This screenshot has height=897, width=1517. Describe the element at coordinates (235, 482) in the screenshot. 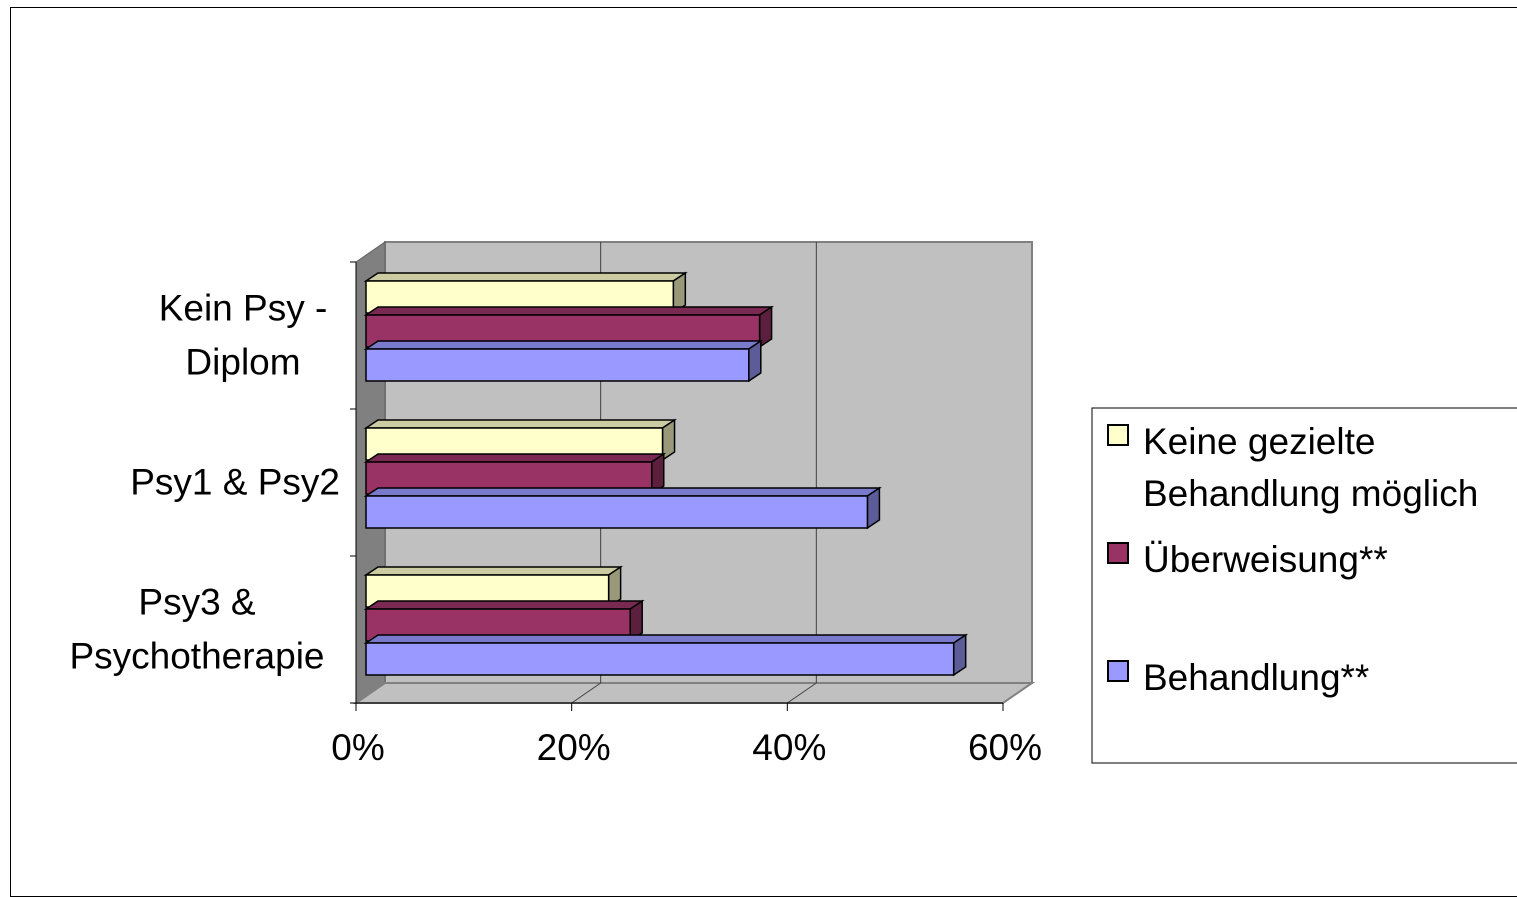

I see `category-label: Psy1 & Psy2` at that location.